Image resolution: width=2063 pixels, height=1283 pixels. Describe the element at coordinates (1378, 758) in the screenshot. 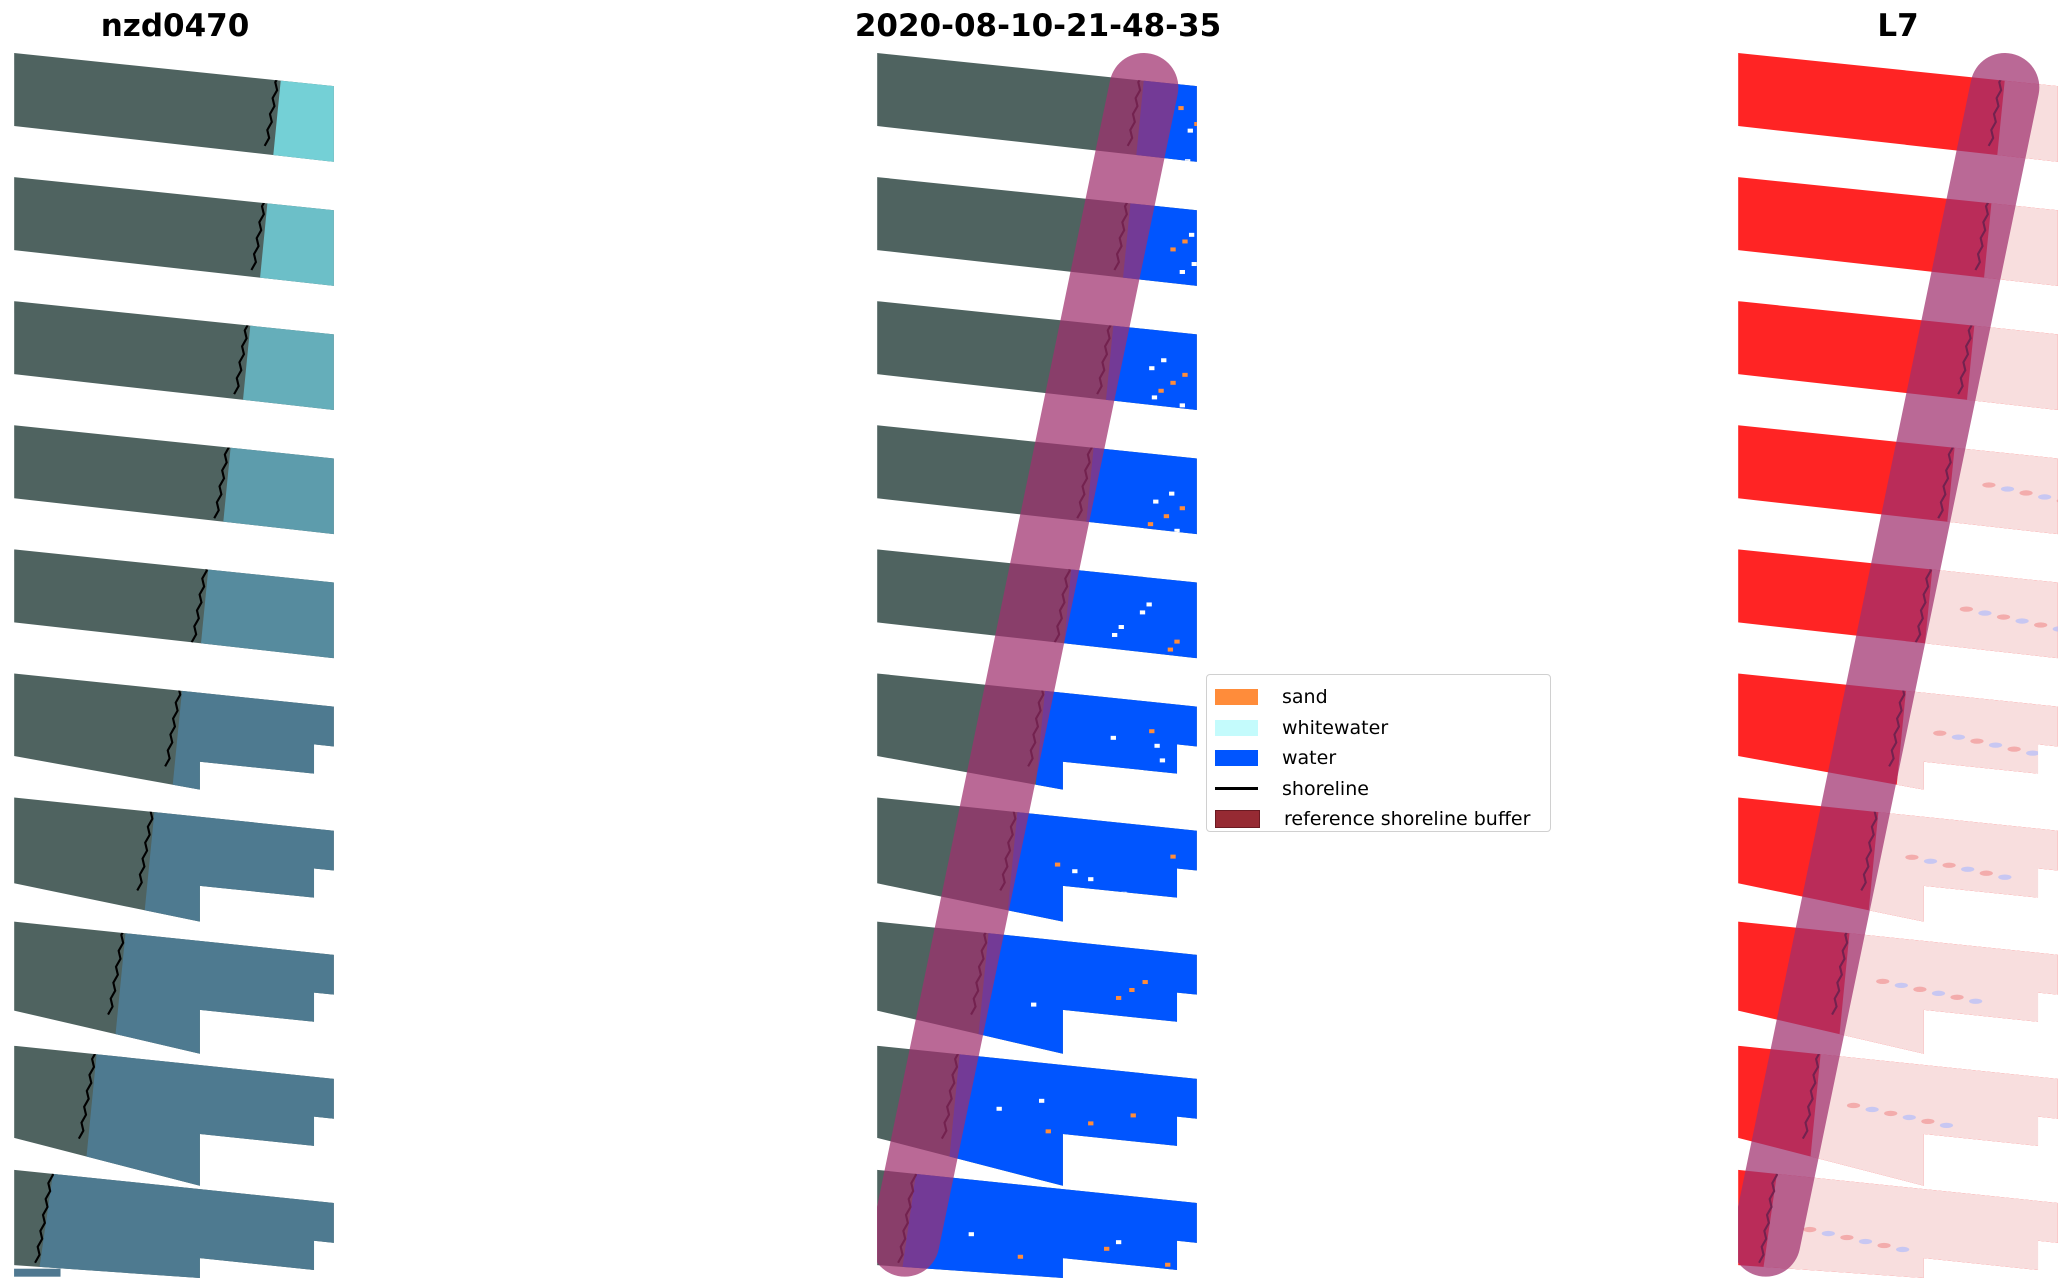

I see `legend-item-water: water` at that location.